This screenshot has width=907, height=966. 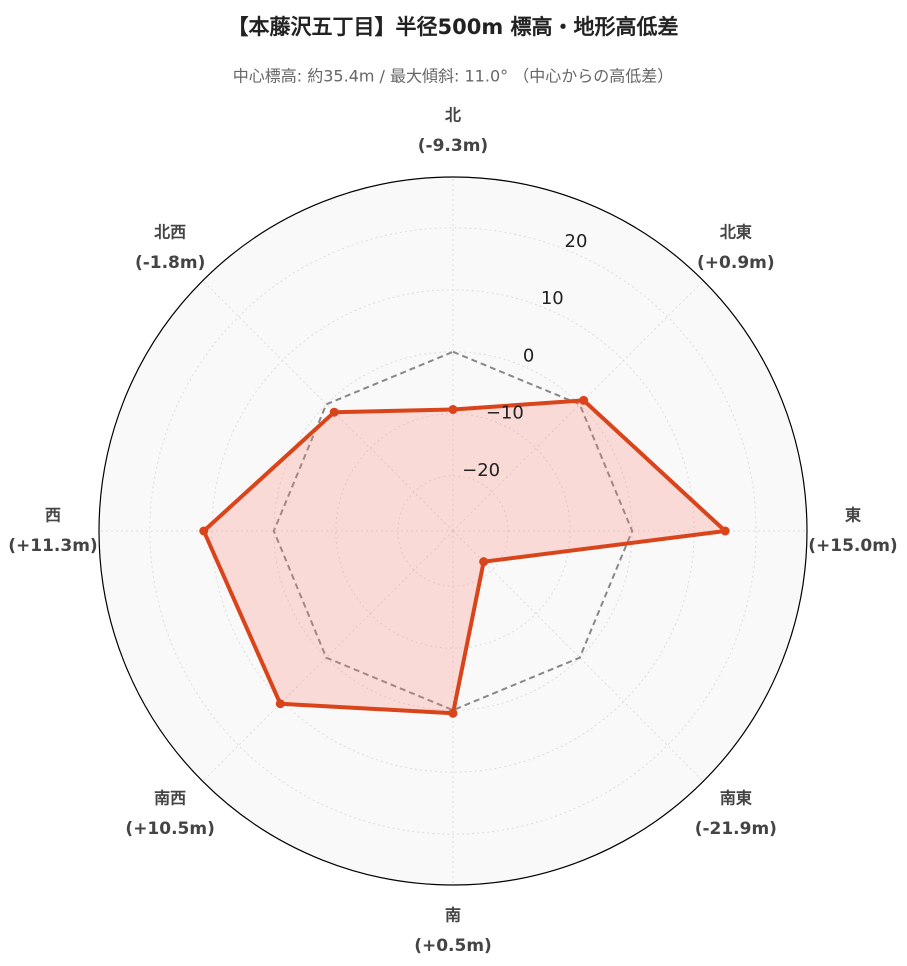 I want to click on category-label: 南西, so click(x=170, y=797).